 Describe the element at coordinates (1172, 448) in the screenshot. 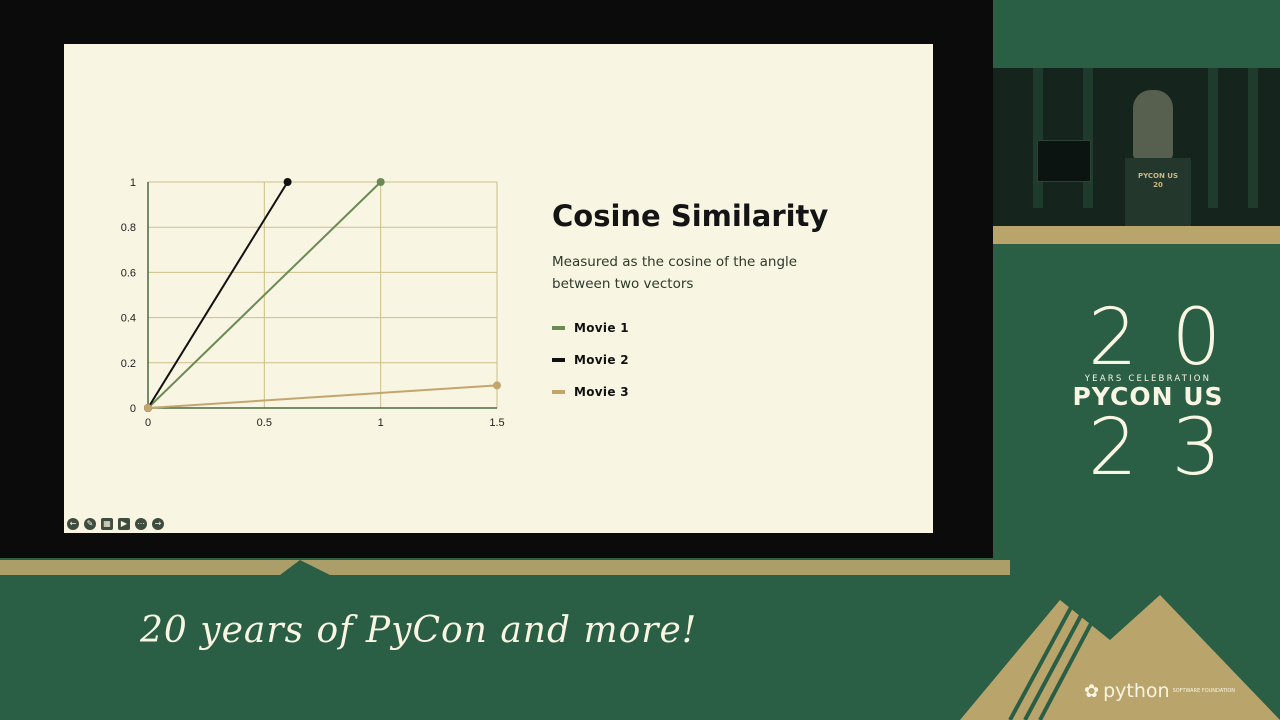

I see `logo-bottom-number: 23` at that location.